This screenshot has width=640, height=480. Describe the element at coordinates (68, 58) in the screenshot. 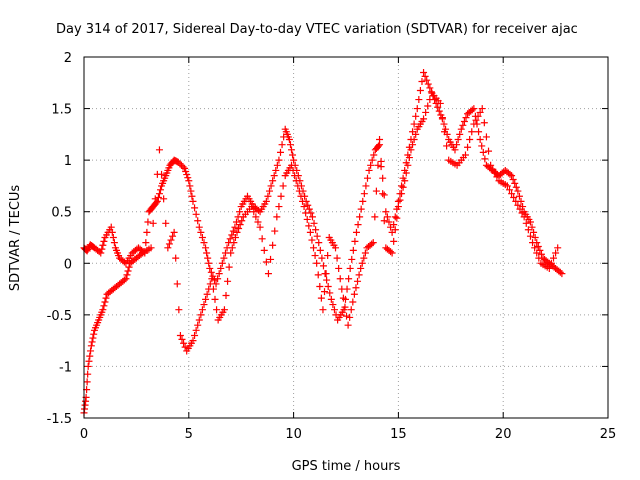

I see `y-tick-label: 2` at that location.